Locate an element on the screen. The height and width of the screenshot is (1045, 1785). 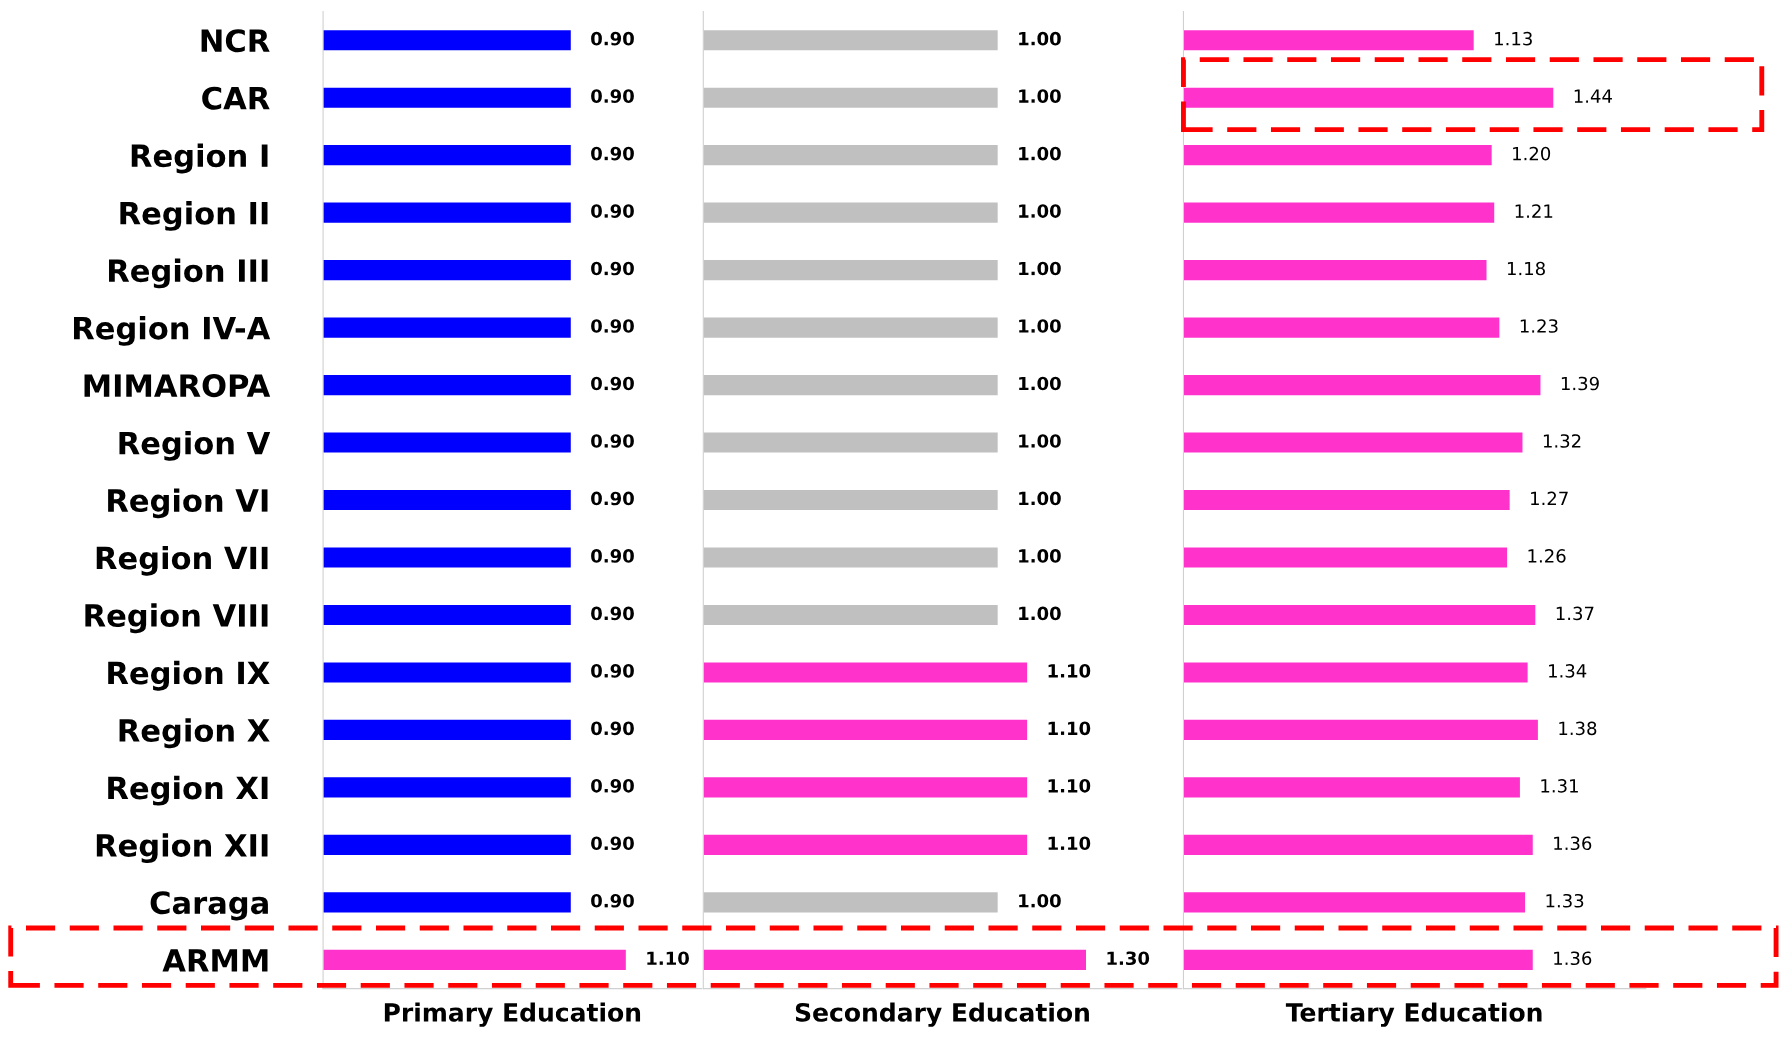
y-tick-label: Region X is located at coordinates (194, 733).